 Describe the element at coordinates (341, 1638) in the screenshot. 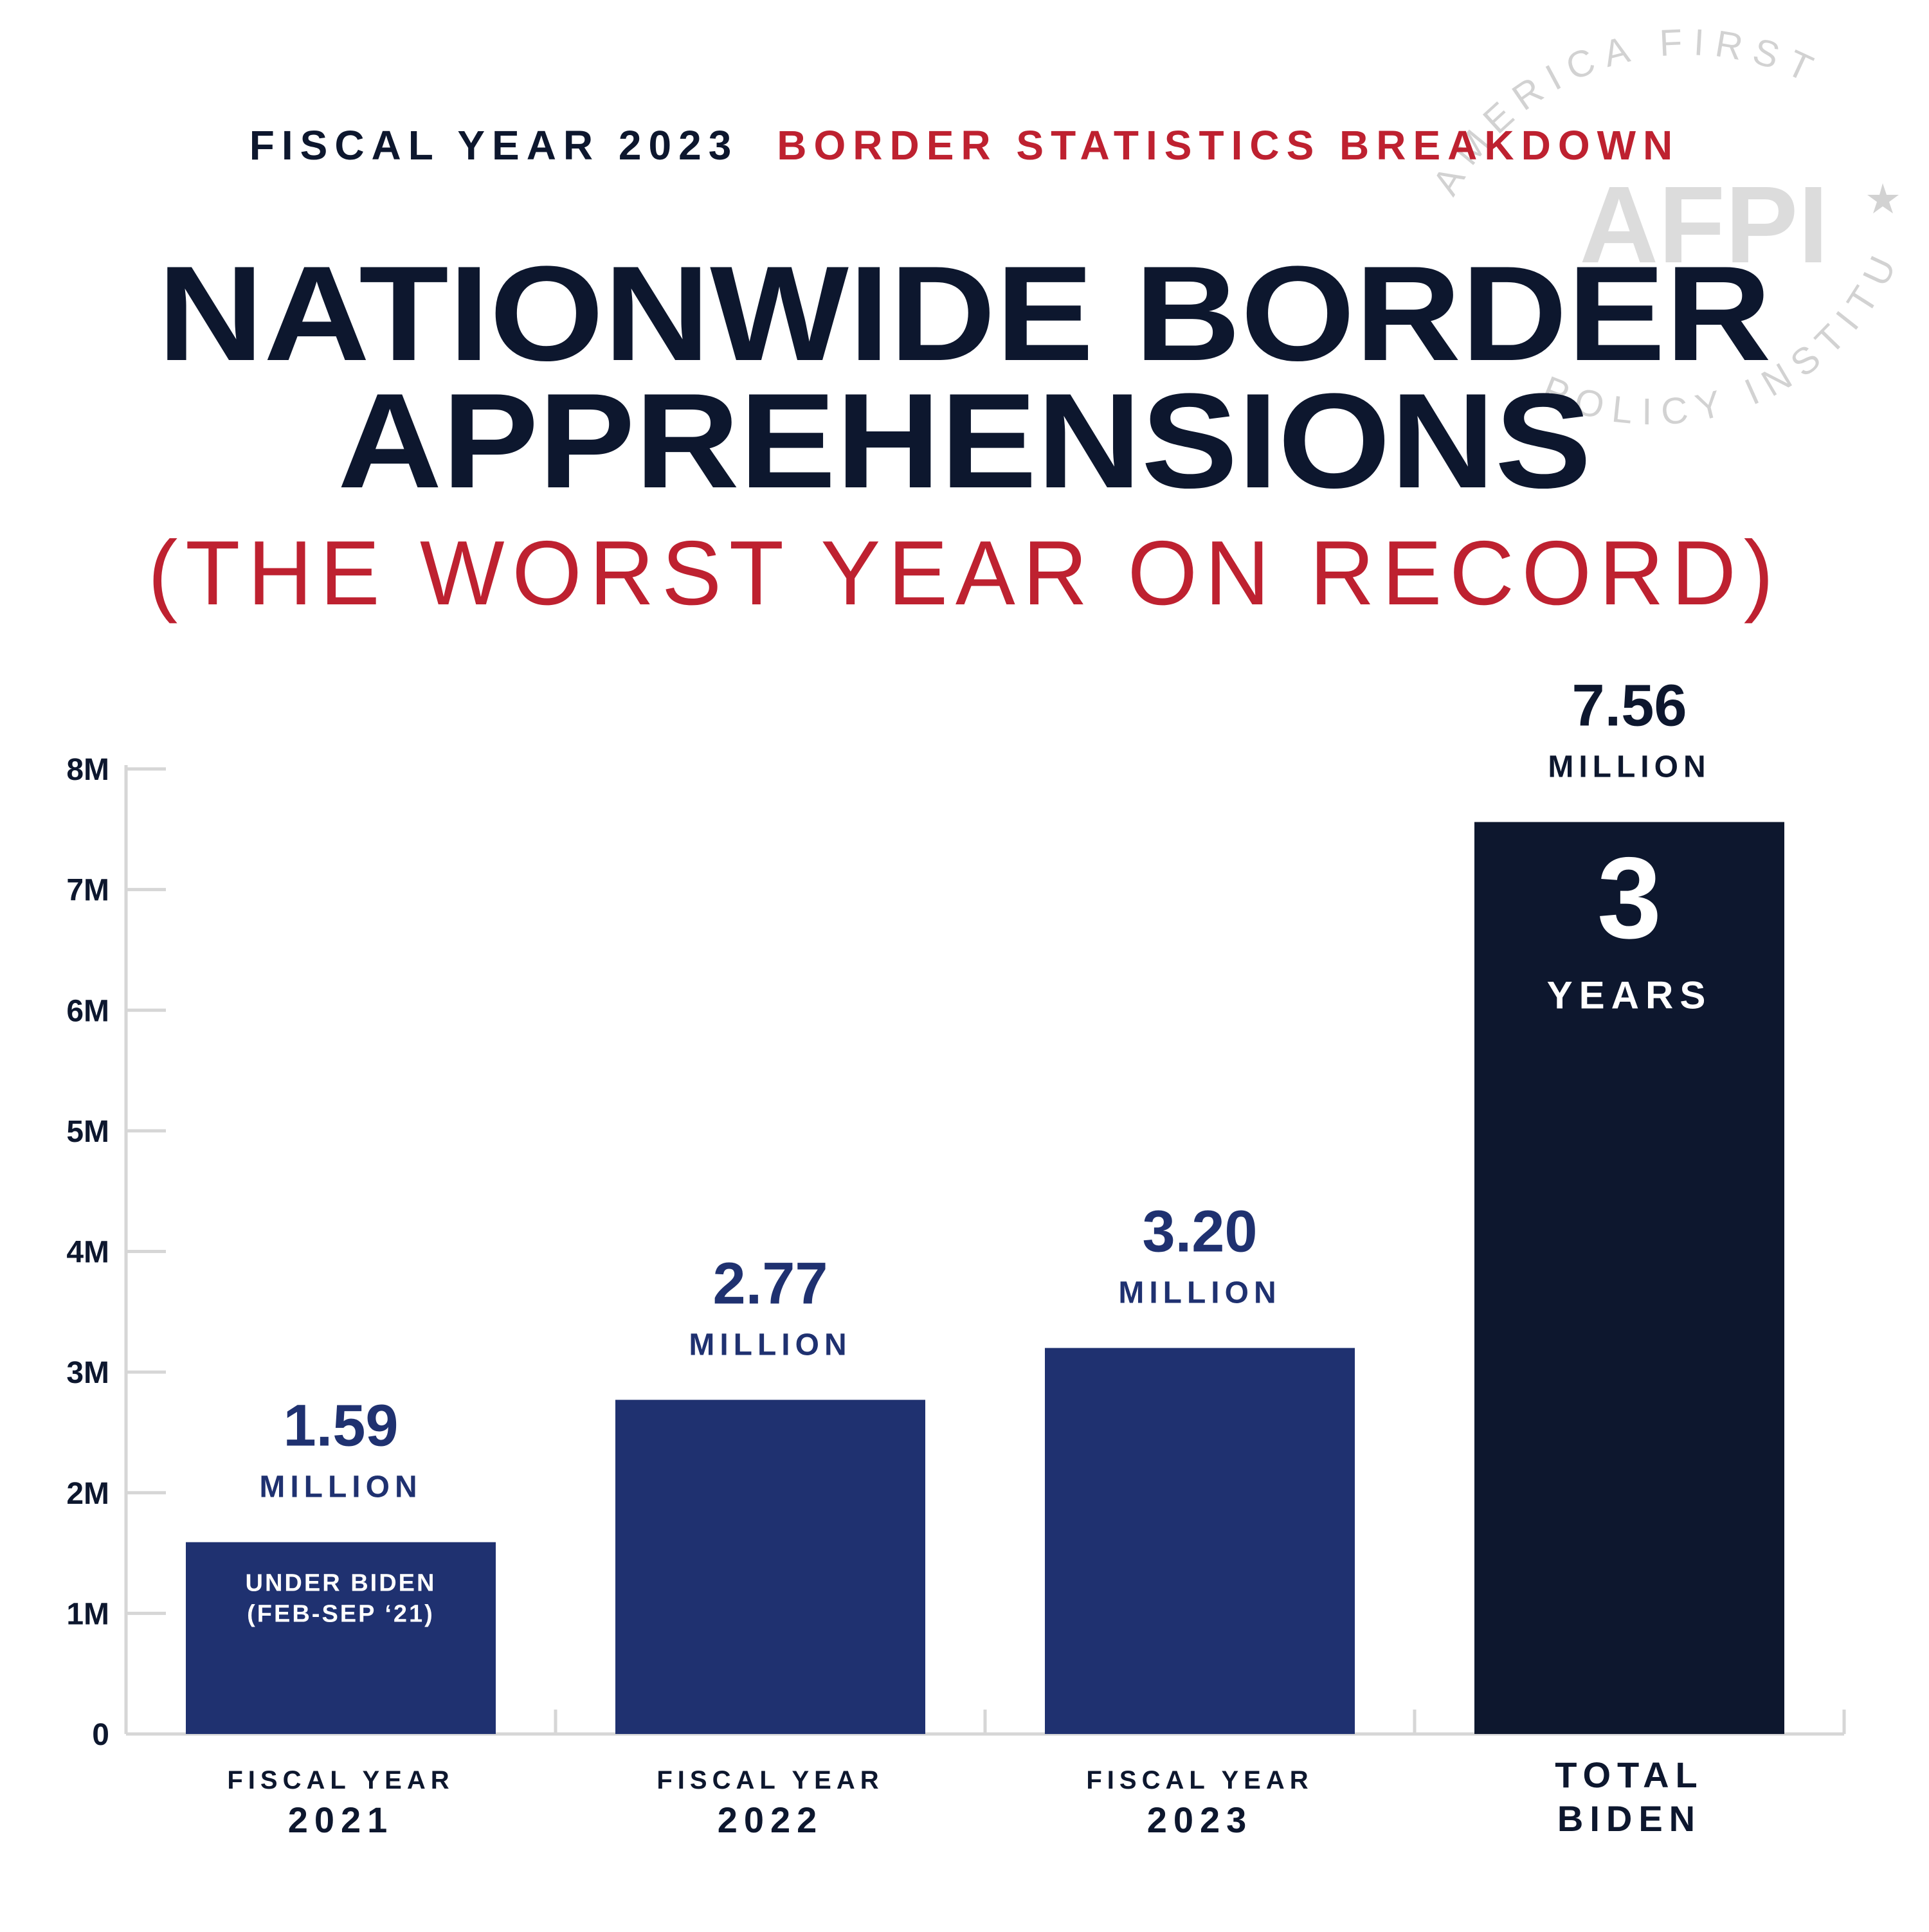

I see `bar-fy2021` at that location.